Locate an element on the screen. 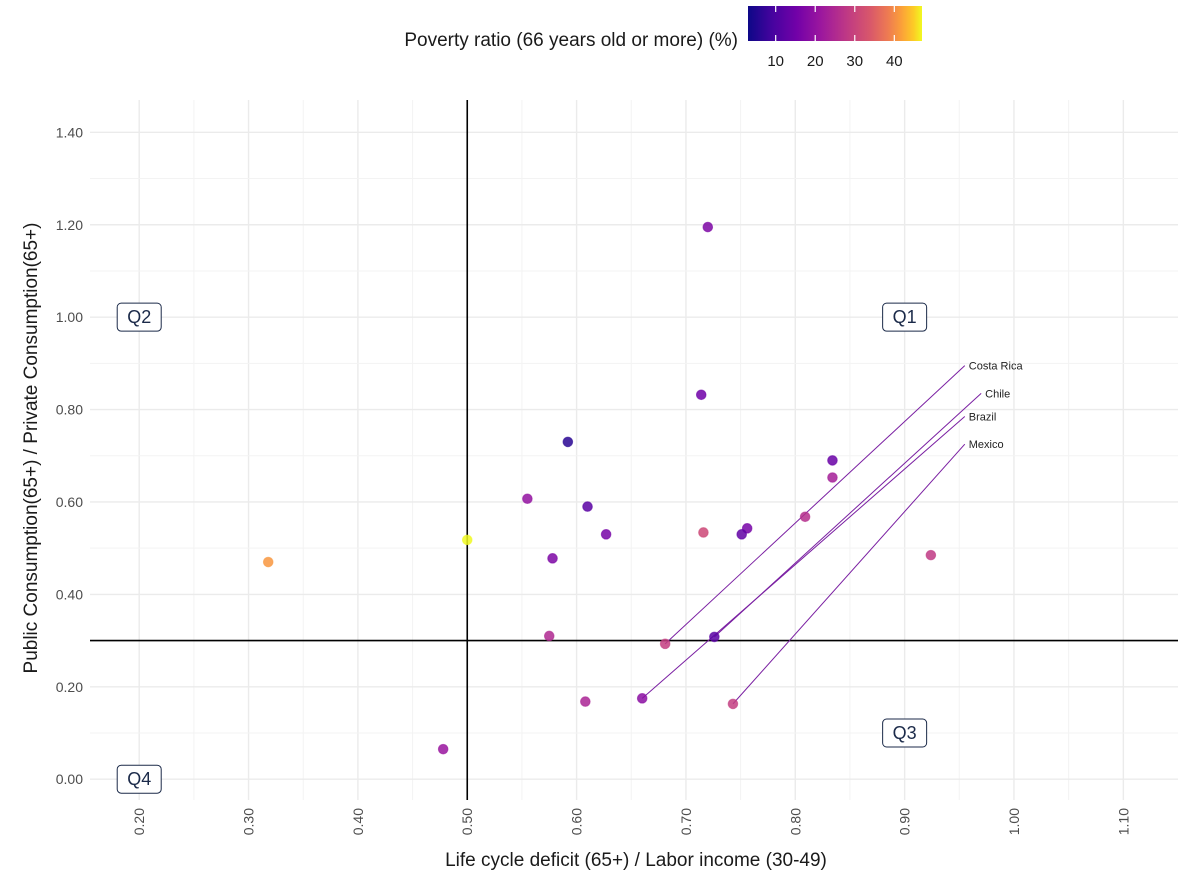 This screenshot has width=1178, height=879. x-tick-label: 0.30 is located at coordinates (249, 821).